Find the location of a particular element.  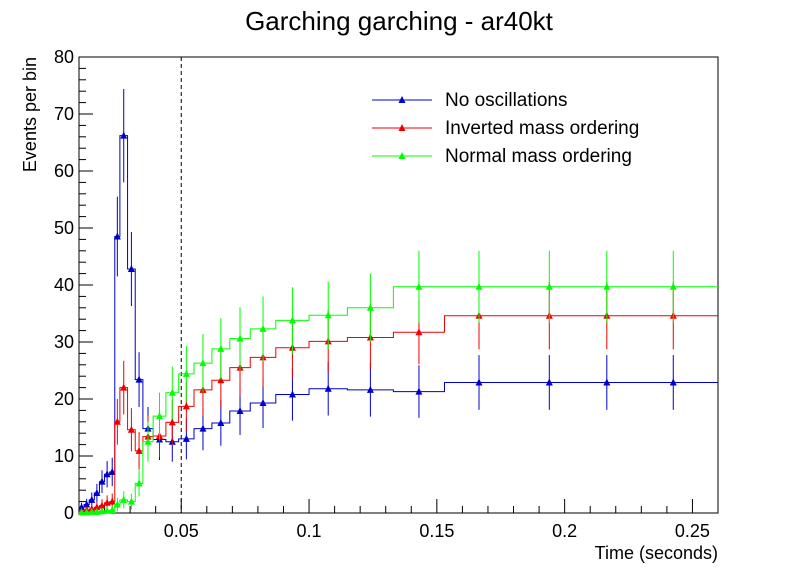

legend-item: Normal mass ordering is located at coordinates (502, 156).